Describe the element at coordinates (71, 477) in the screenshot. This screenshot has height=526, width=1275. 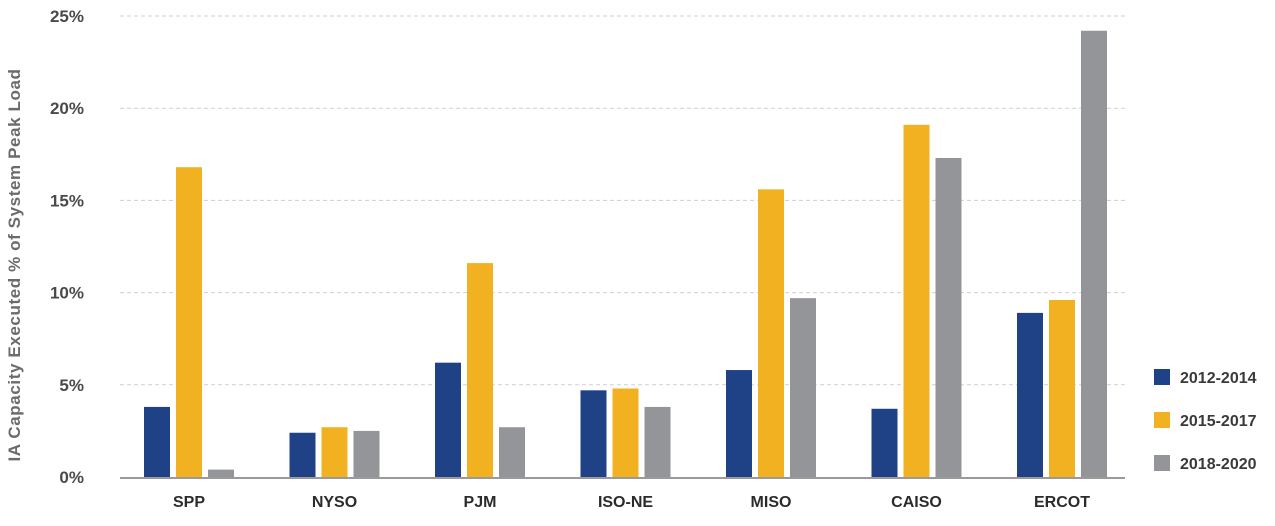
I see `y-tick-label: 0%` at that location.